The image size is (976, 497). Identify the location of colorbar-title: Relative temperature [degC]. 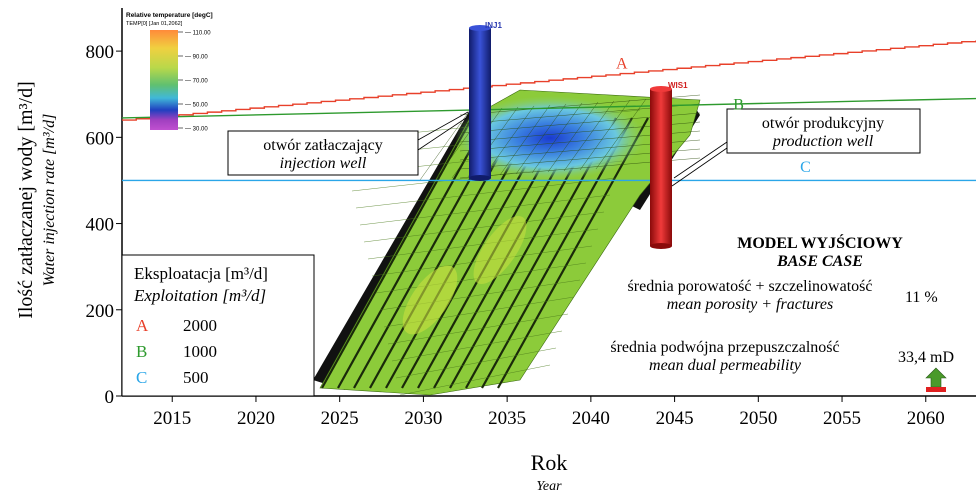
(169, 15).